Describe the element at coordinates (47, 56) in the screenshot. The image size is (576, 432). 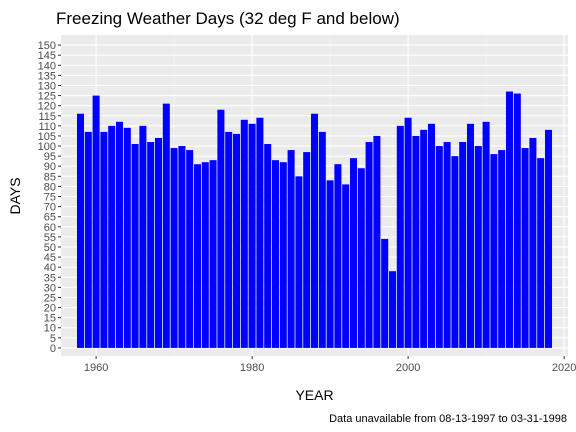
I see `y-tick-label: 145` at that location.